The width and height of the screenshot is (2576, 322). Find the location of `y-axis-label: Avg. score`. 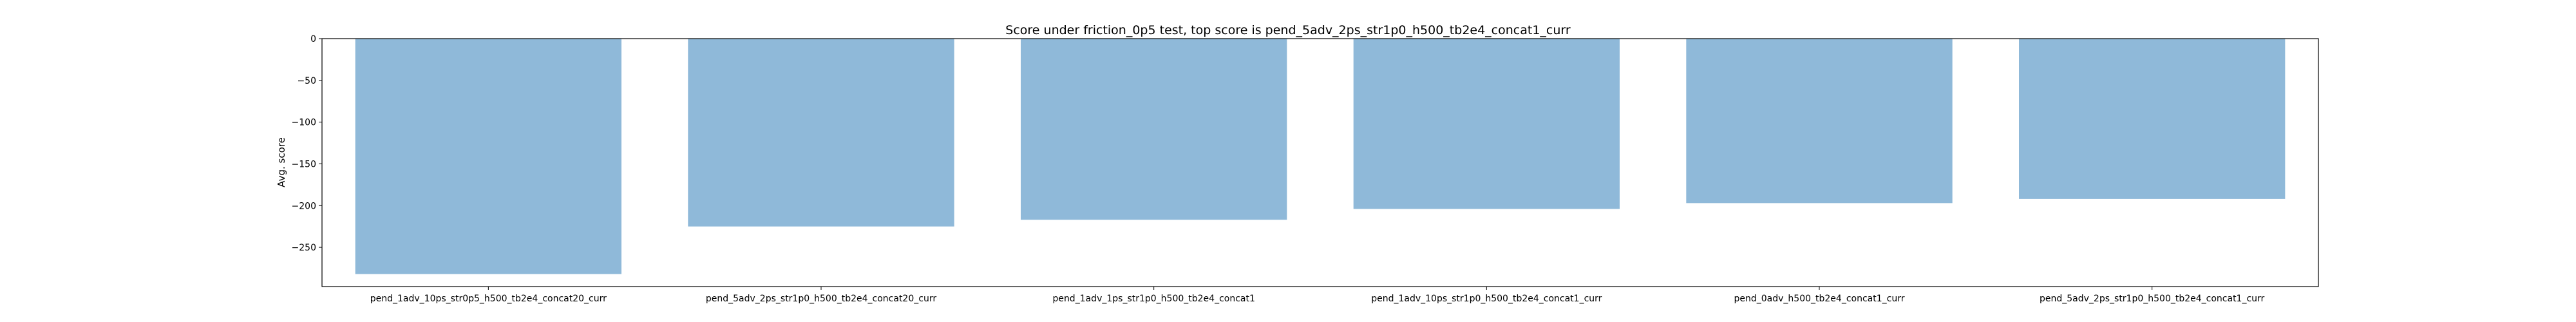

y-axis-label: Avg. score is located at coordinates (281, 162).